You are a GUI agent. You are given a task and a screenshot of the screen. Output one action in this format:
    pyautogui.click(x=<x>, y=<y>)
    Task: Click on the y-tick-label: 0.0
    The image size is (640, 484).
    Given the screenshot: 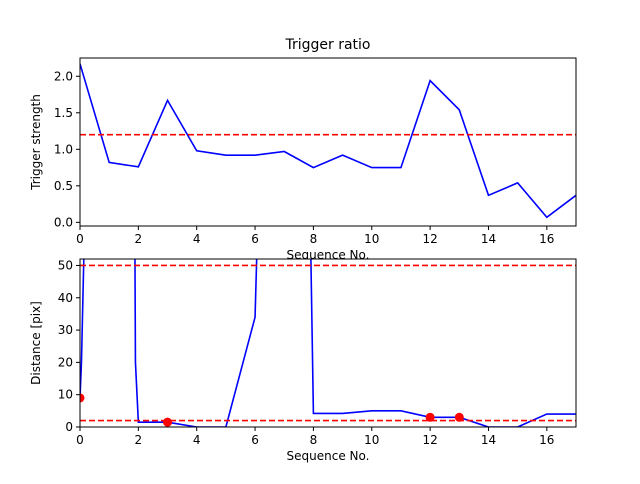 What is the action you would take?
    pyautogui.click(x=63, y=222)
    